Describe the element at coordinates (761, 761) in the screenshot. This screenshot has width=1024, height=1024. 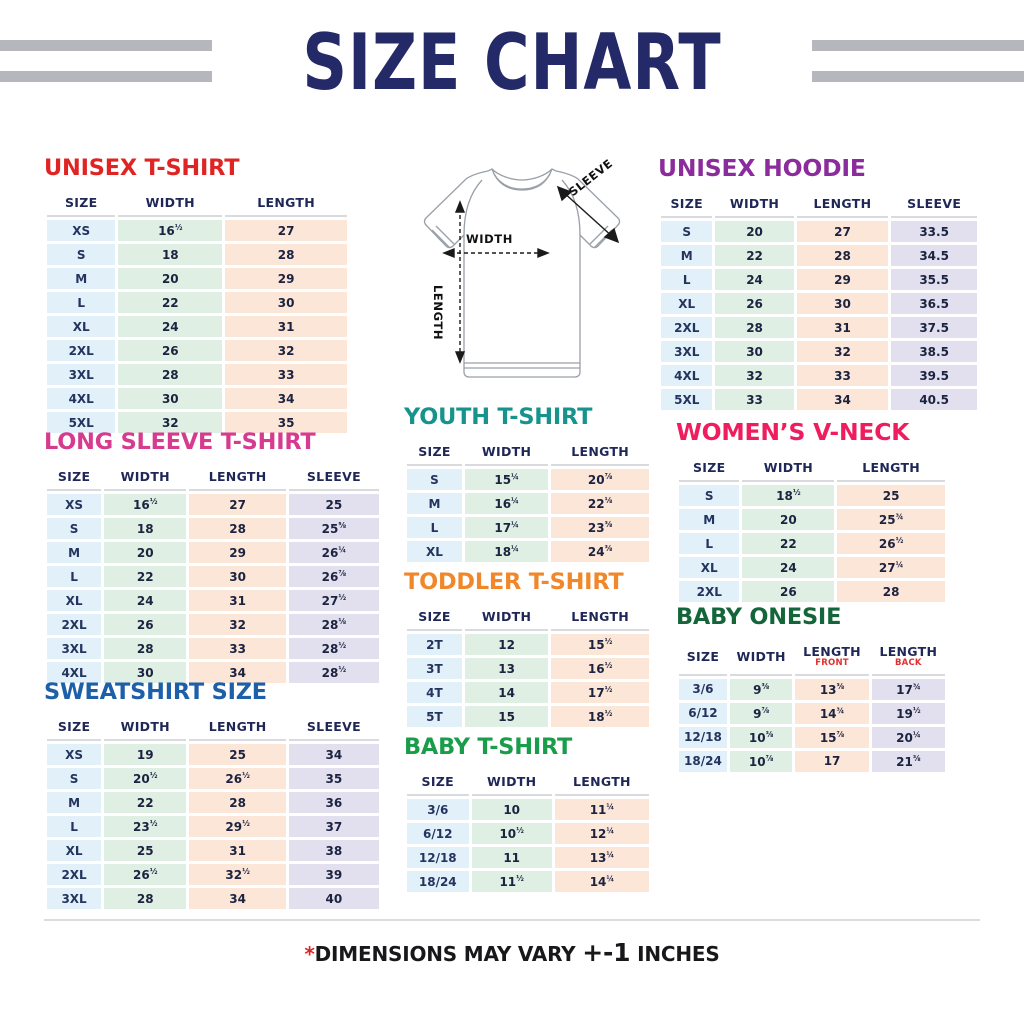
I see `cell-width: 10⅞` at that location.